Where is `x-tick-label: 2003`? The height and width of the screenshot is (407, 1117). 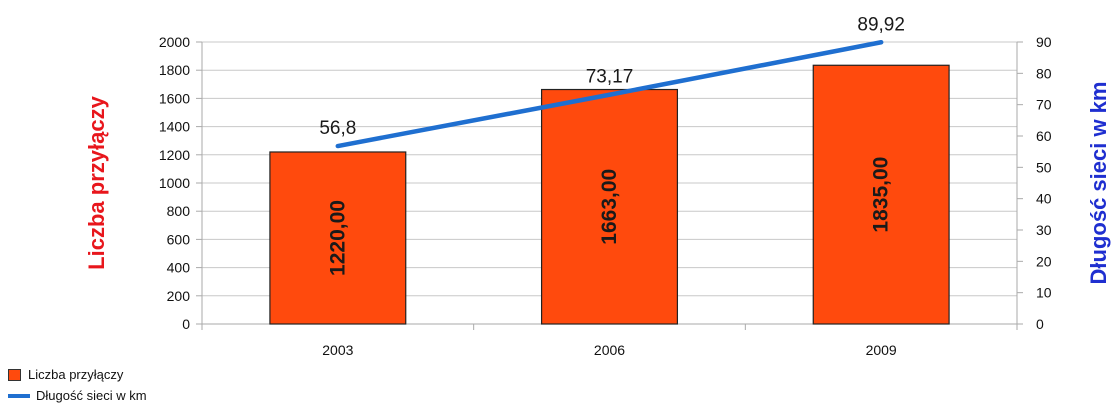
x-tick-label: 2003 is located at coordinates (337, 350).